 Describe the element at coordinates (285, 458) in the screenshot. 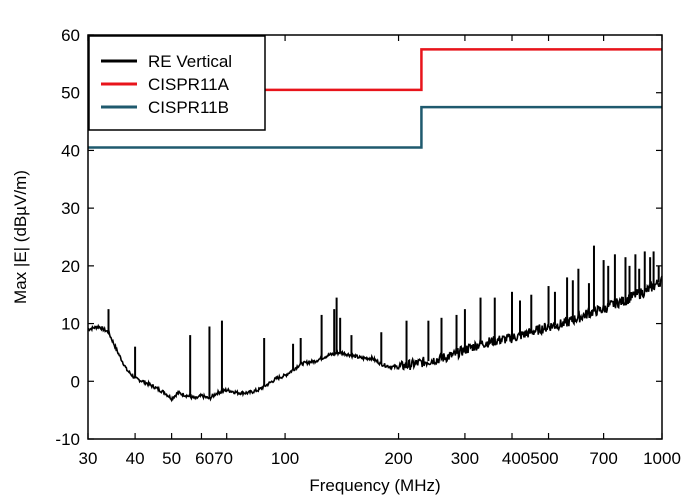

I see `x-tick-label: 100` at that location.